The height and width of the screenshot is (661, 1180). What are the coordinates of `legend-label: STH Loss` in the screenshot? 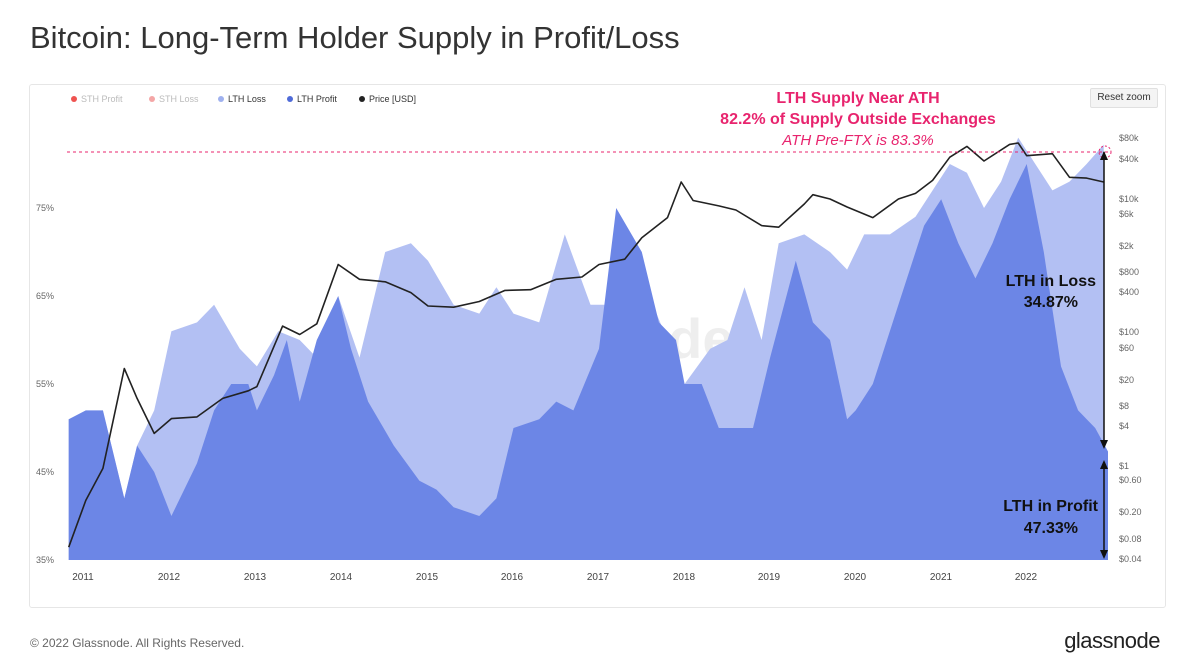 It's located at (179, 99).